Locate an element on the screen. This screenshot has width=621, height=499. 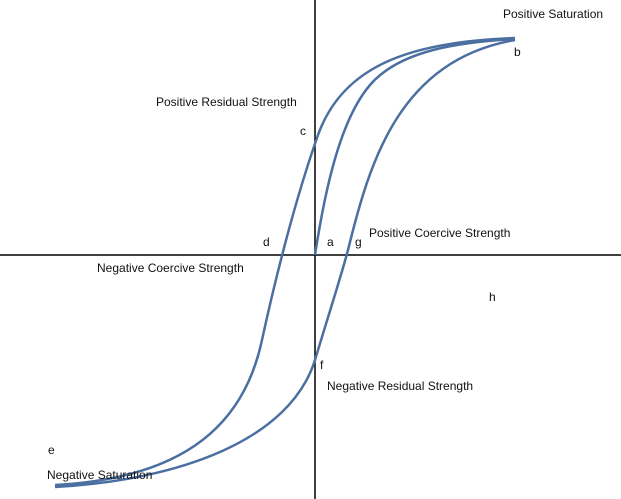
annotation: Negative Residual Strength is located at coordinates (400, 386).